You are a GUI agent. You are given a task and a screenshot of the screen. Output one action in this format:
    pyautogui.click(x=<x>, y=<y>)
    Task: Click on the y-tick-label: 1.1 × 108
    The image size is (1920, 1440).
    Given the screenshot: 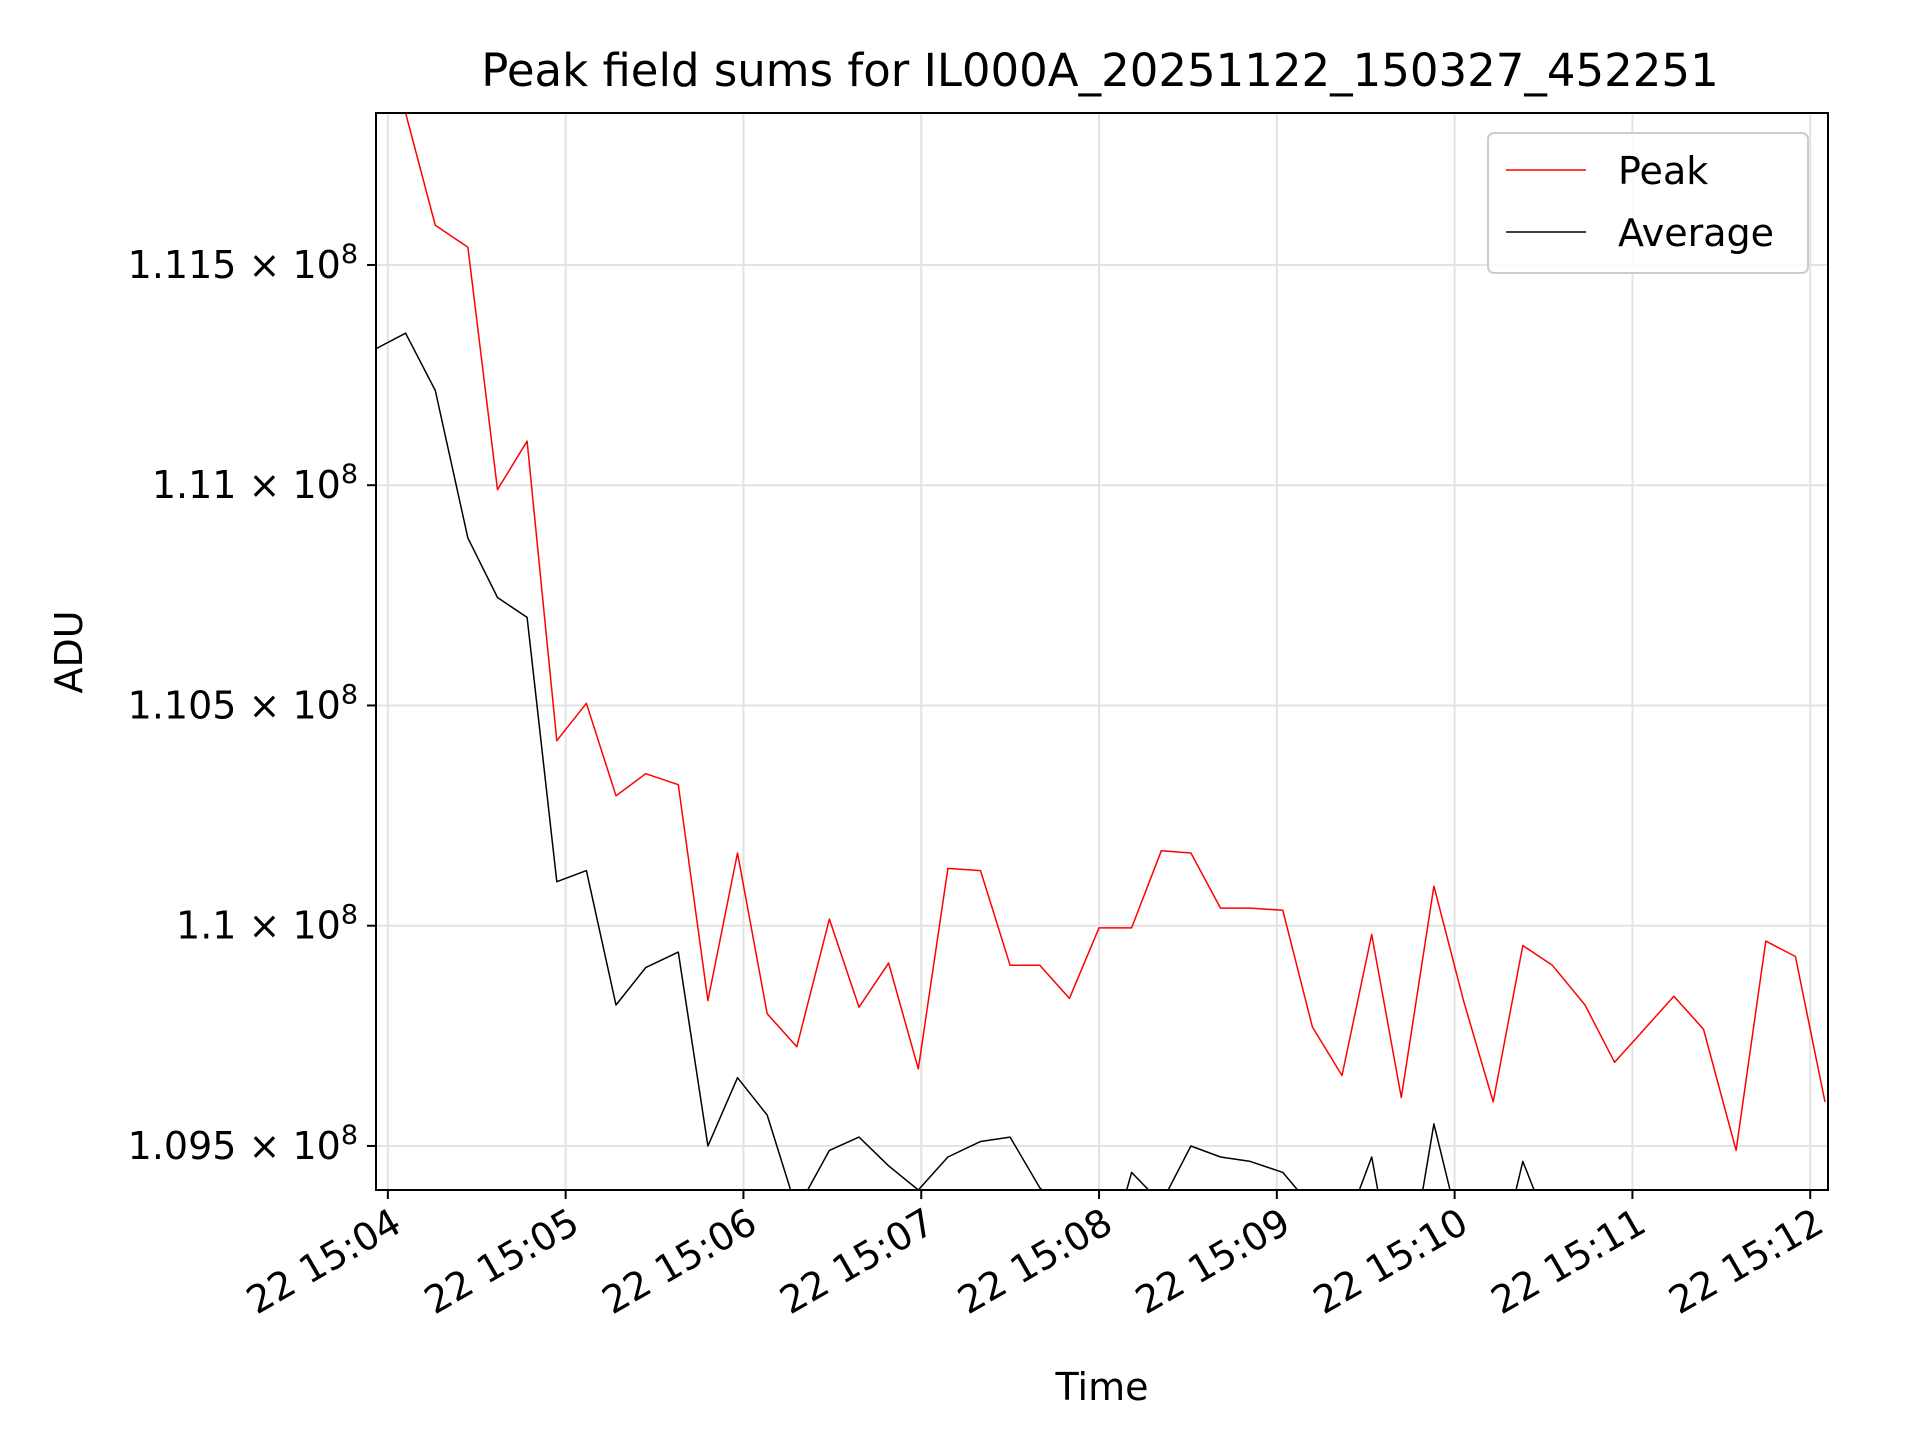 What is the action you would take?
    pyautogui.click(x=267, y=924)
    